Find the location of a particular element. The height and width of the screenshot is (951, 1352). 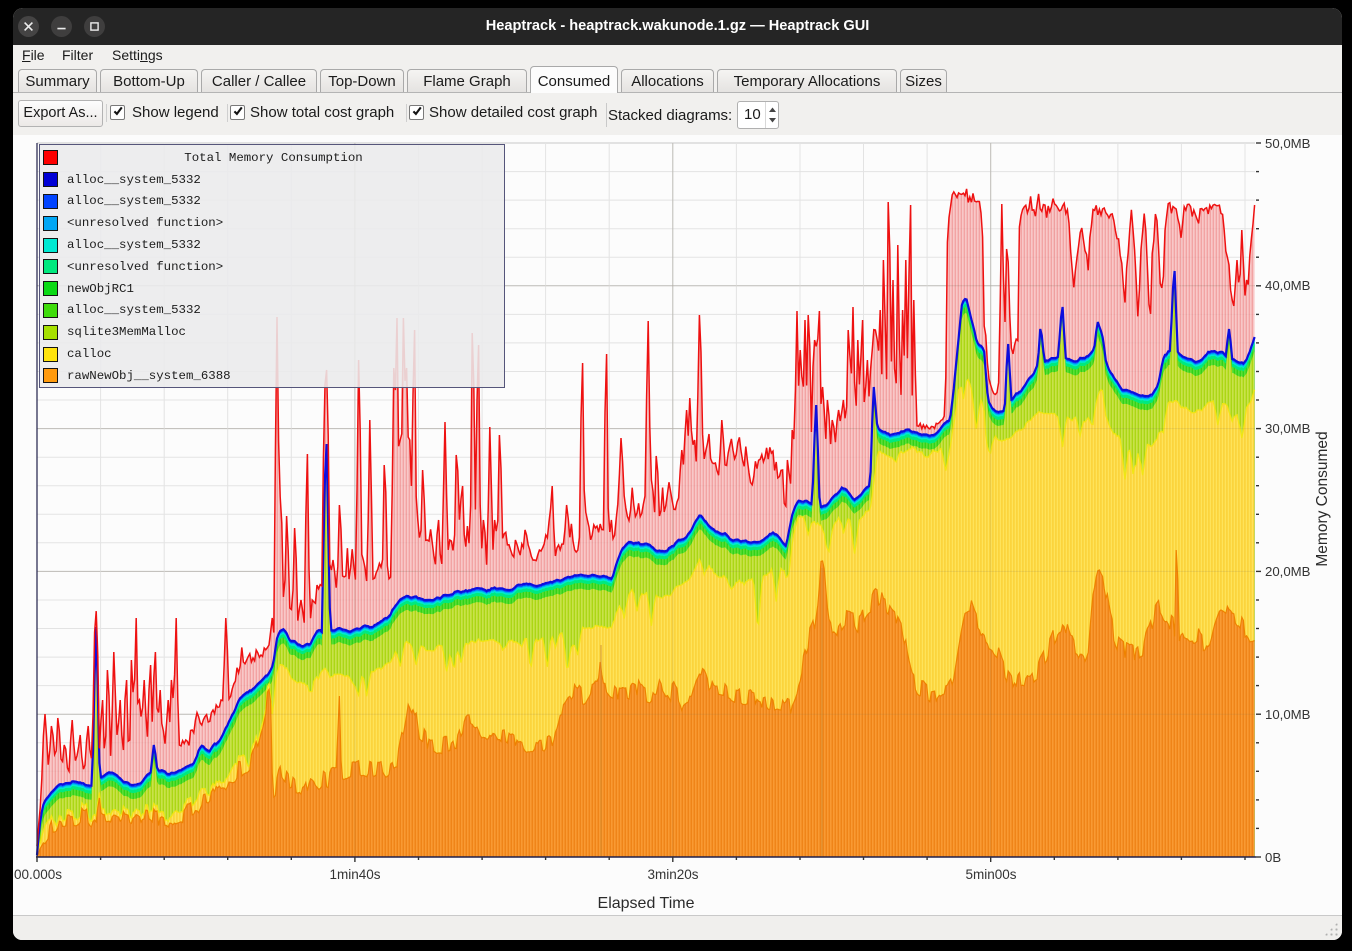

svg-text: 50,0MB is located at coordinates (1288, 143).